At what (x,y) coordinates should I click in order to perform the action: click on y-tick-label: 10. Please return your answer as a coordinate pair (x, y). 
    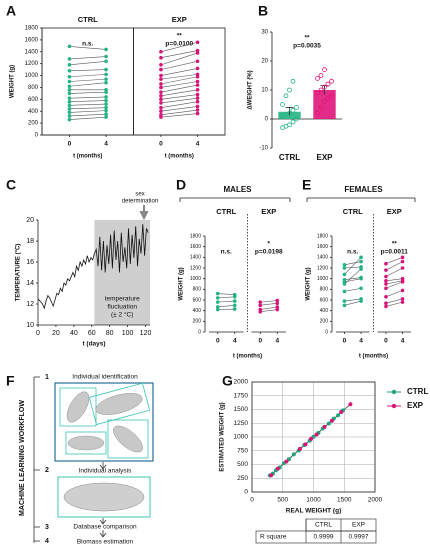
    Looking at the image, I should click on (30, 325).